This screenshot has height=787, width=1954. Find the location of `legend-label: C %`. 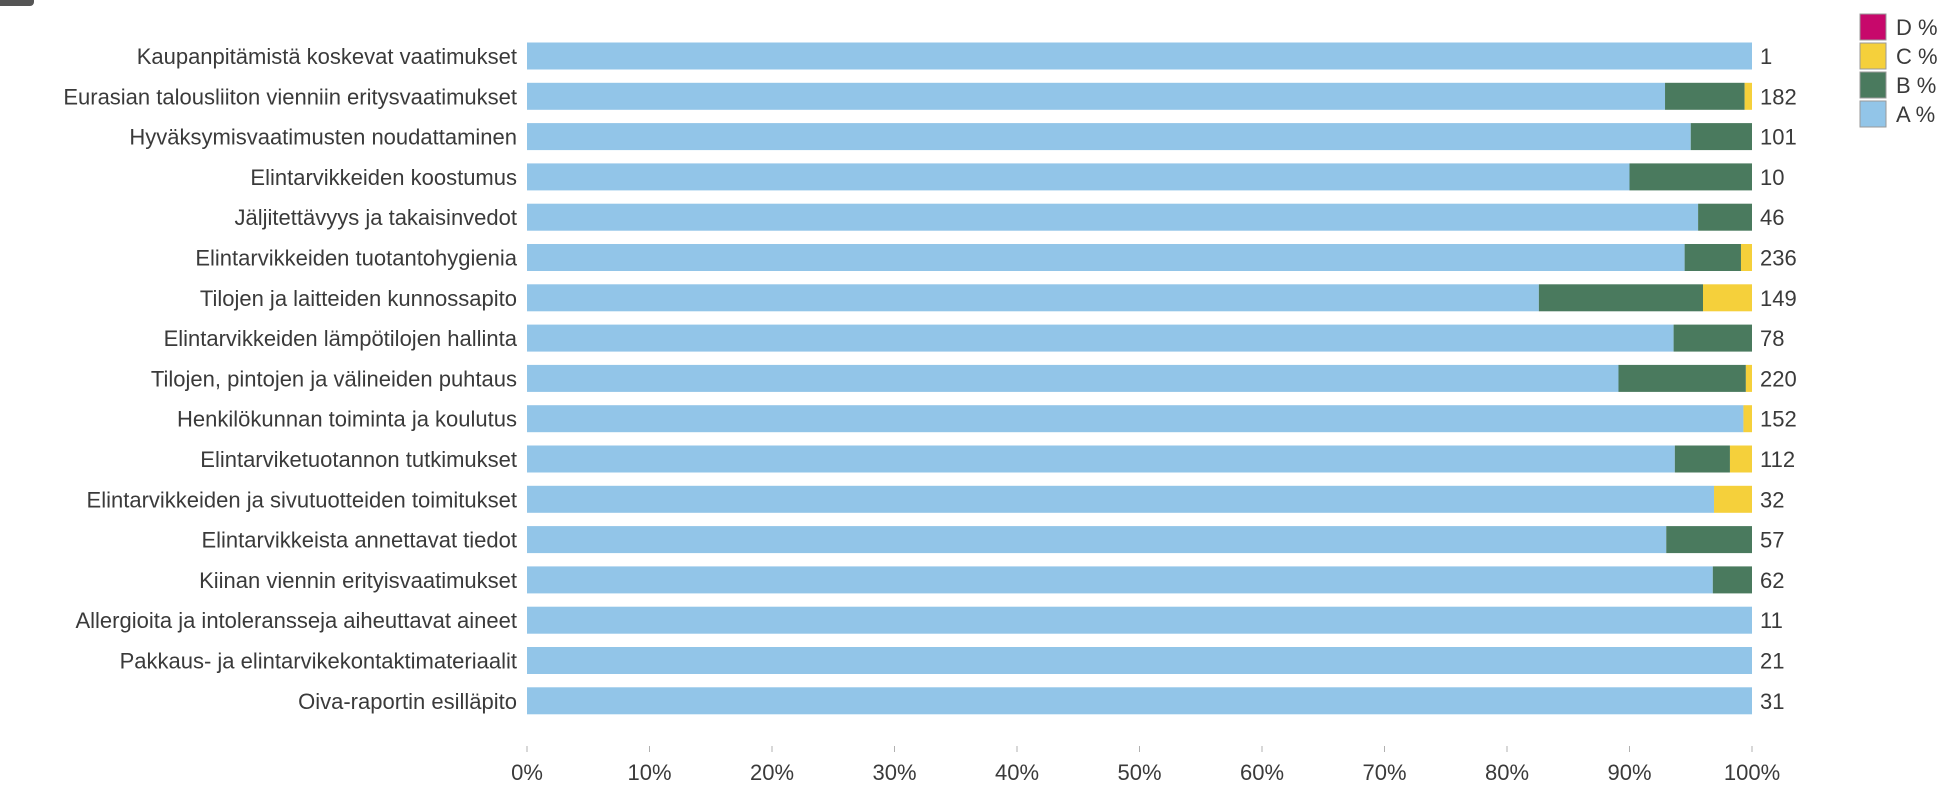

legend-label: C % is located at coordinates (1917, 56).